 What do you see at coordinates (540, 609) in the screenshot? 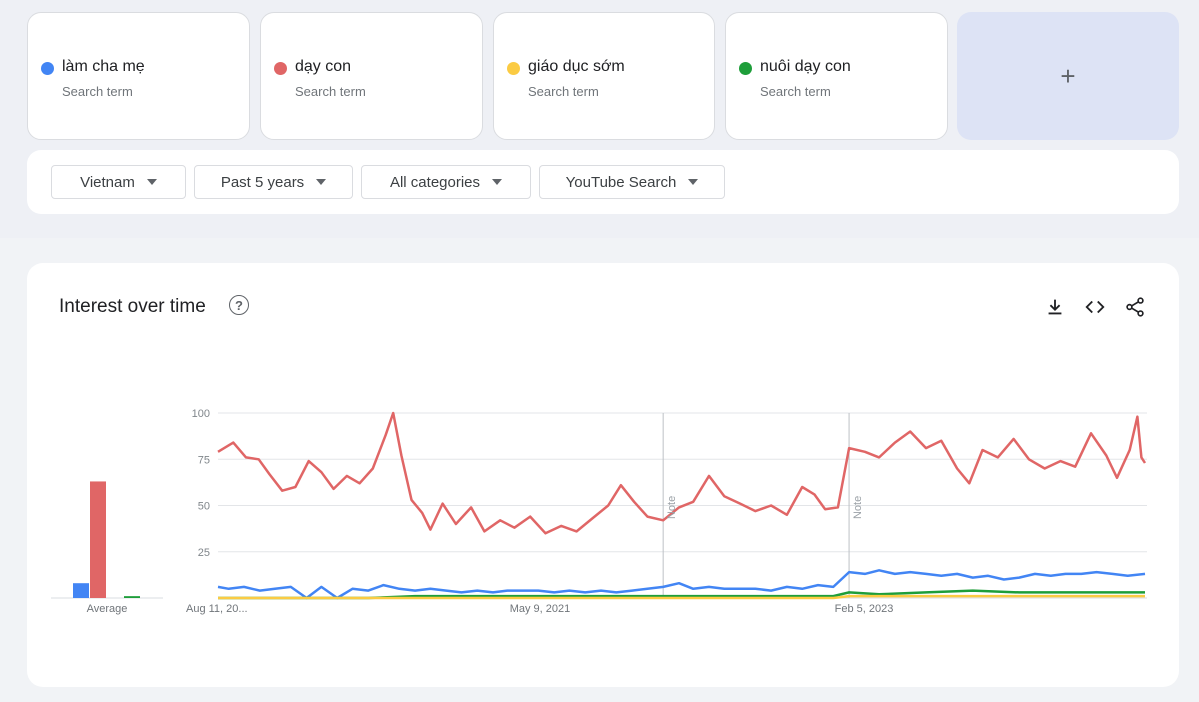
I see `x-tick-label: May 9, 2021` at bounding box center [540, 609].